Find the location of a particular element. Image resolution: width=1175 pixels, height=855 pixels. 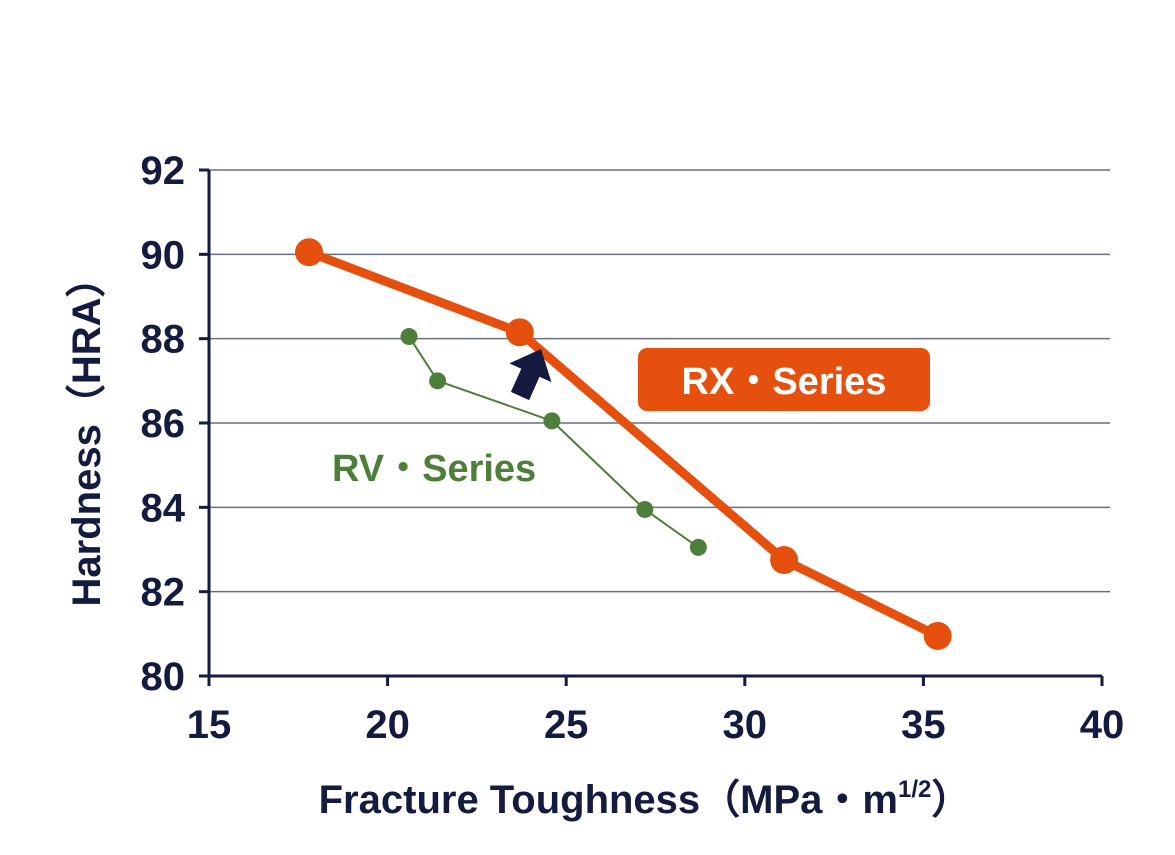

y-tick-label-90: 90 is located at coordinates (163, 255).